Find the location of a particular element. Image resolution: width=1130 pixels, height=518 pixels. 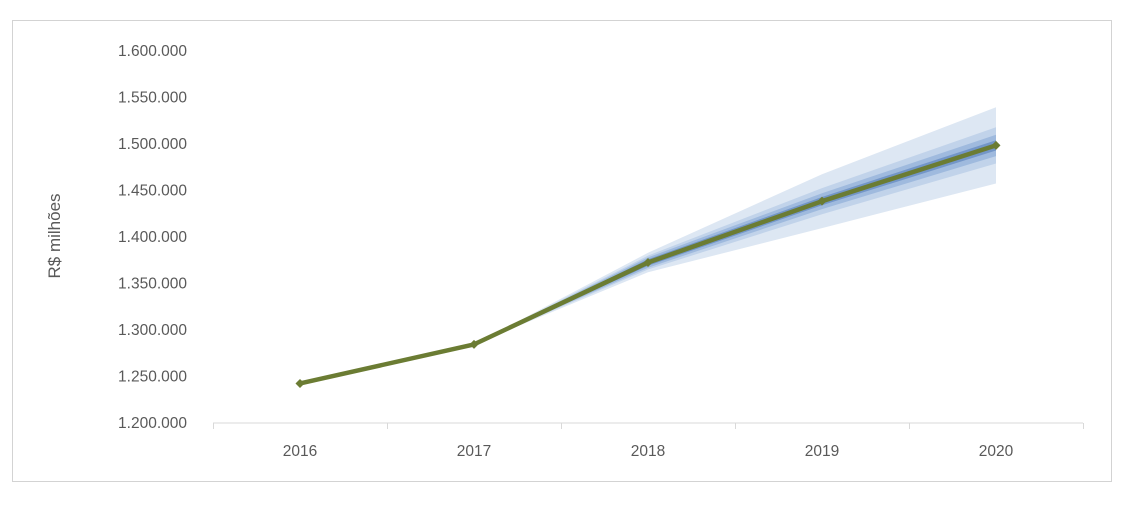

y-tick-label: 1.350.000 is located at coordinates (152, 284).